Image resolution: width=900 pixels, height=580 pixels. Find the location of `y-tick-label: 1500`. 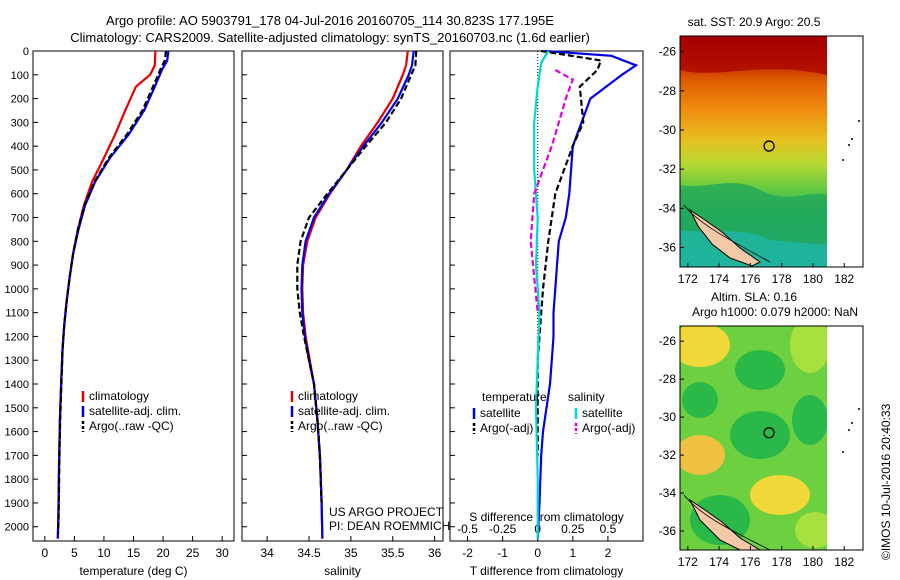

y-tick-label: 1500 is located at coordinates (17, 409).